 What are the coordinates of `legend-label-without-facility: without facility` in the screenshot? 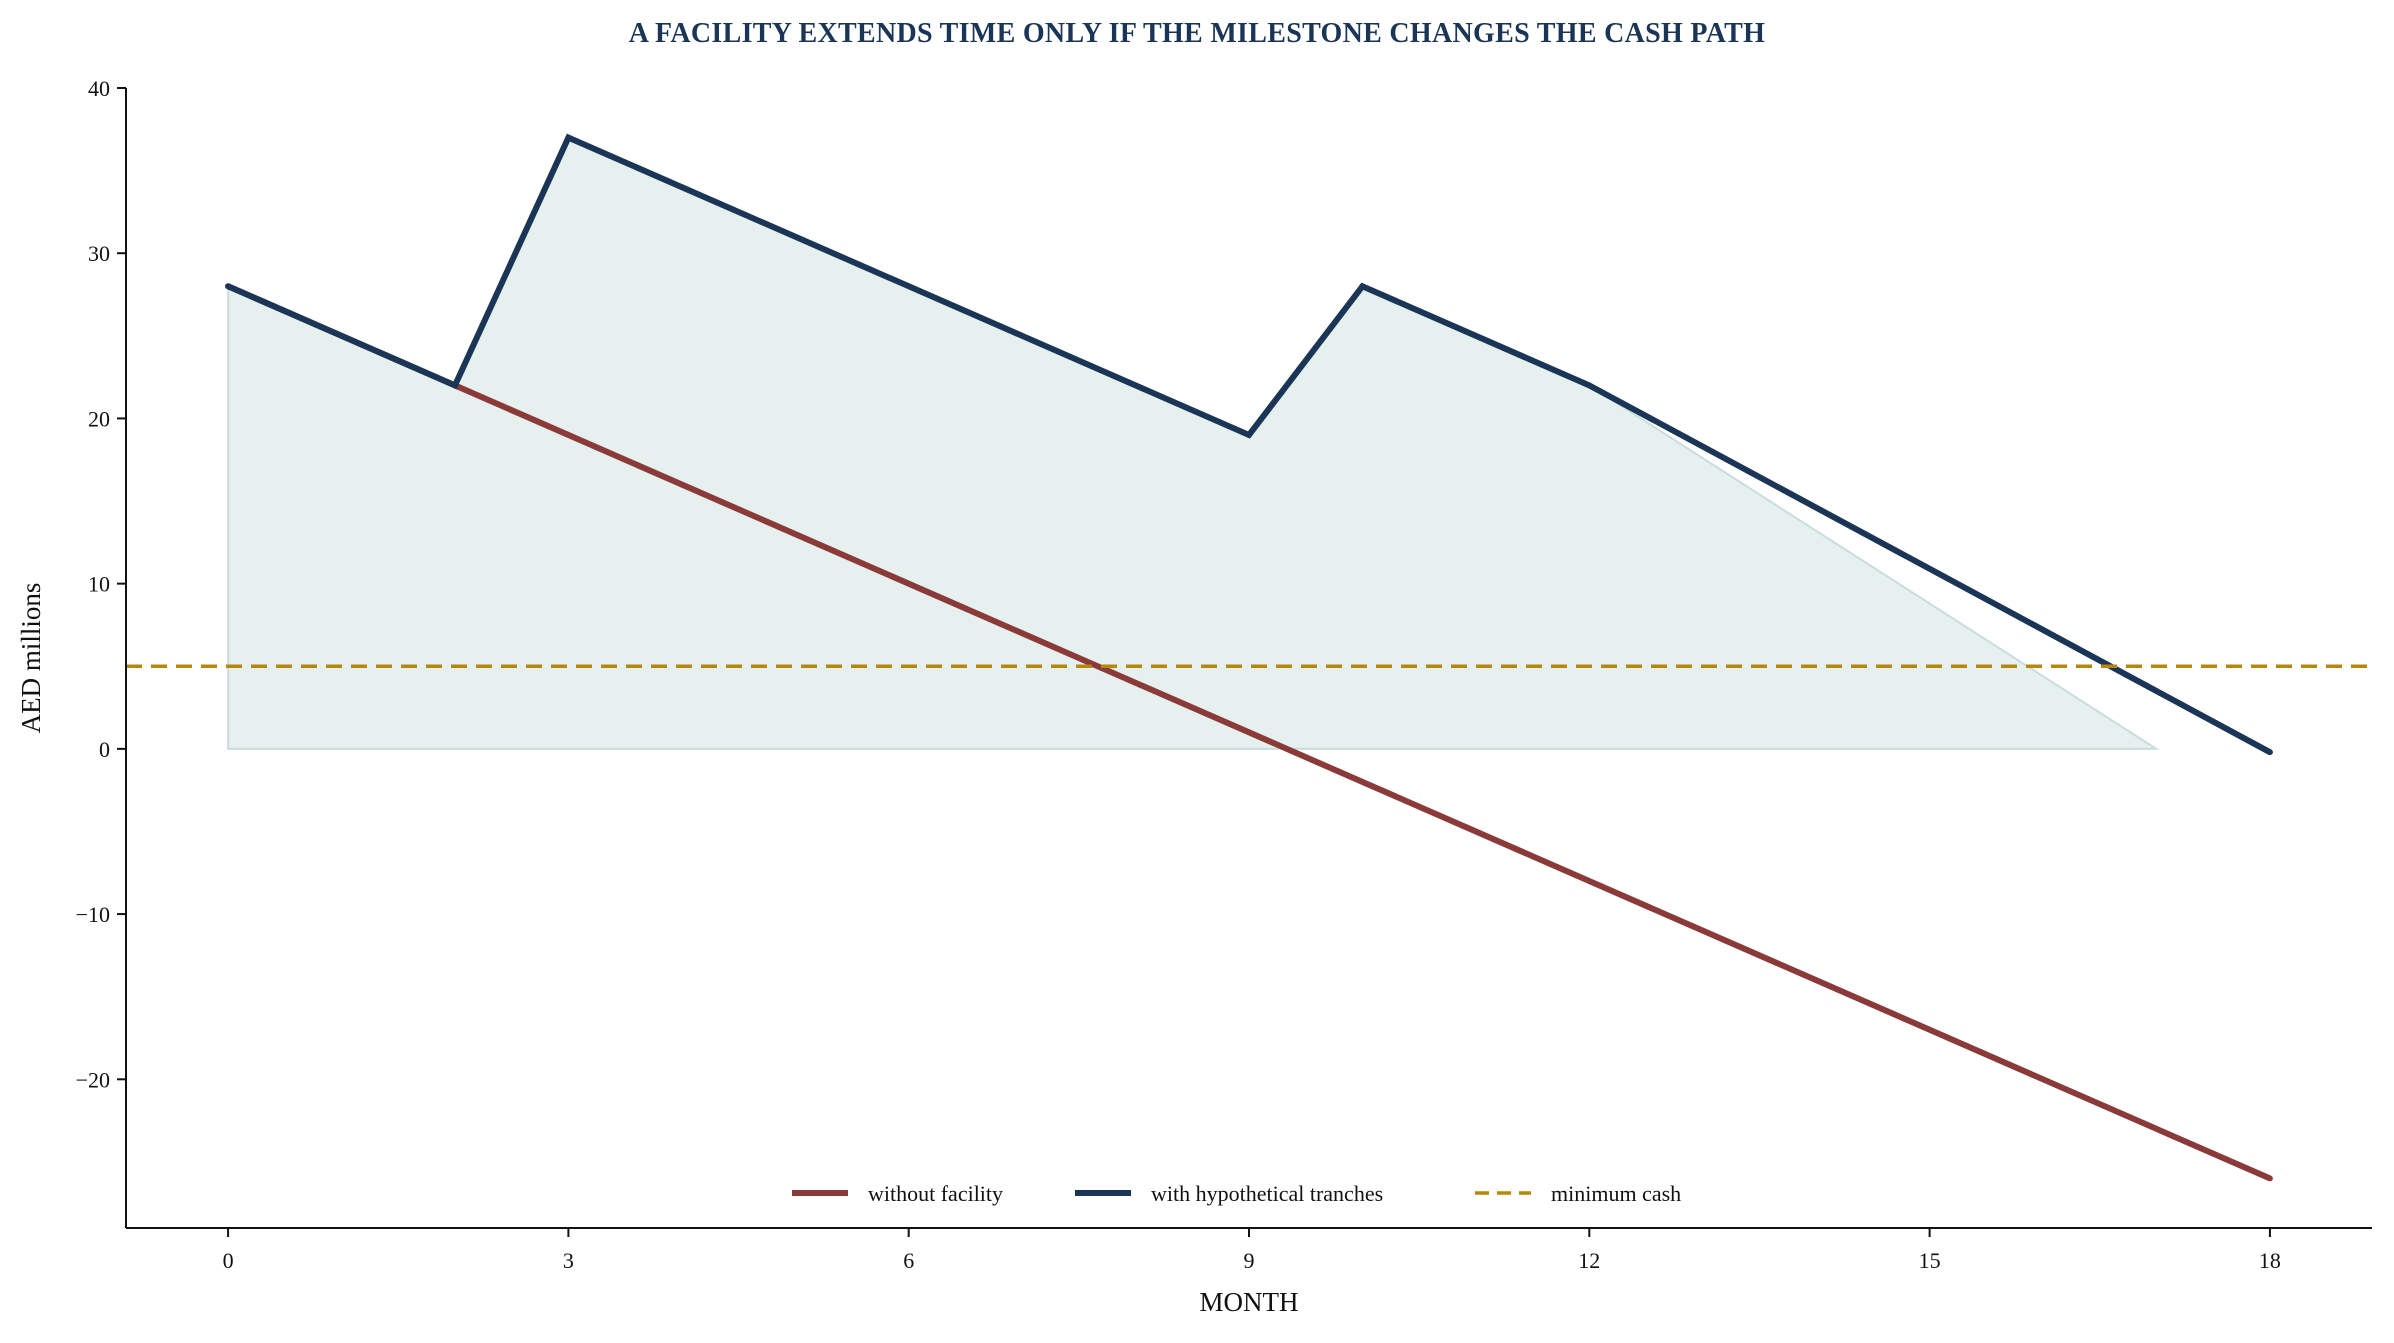 It's located at (935, 1193).